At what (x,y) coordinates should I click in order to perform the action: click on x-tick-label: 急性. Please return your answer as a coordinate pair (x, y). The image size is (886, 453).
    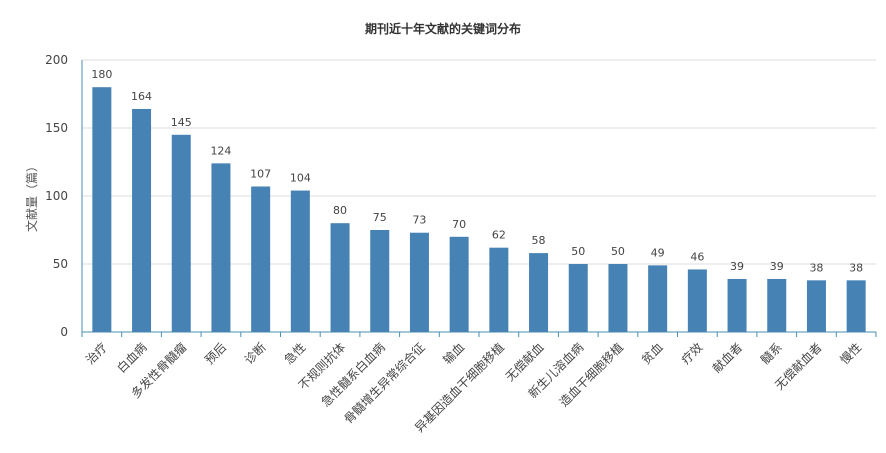
    Looking at the image, I should click on (295, 354).